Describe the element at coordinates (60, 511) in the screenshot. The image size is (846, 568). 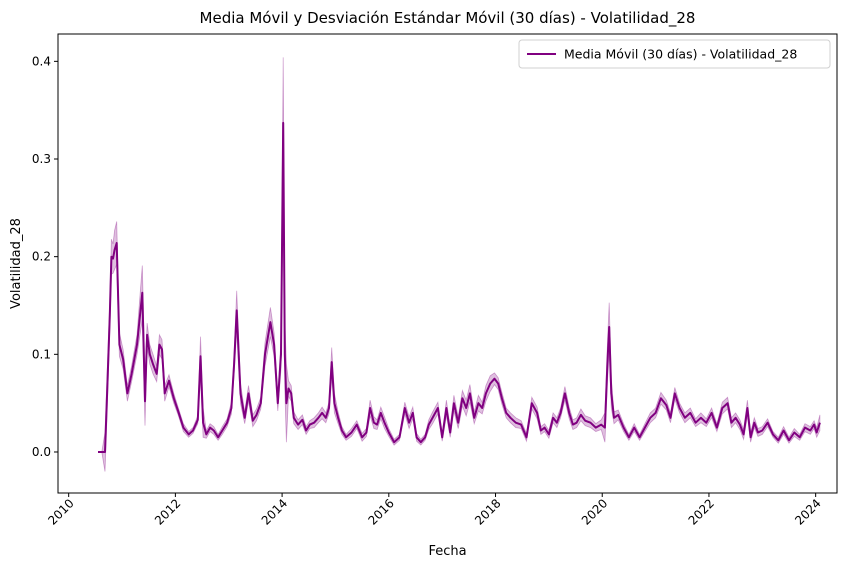
I see `x-tick-label: 2010` at that location.